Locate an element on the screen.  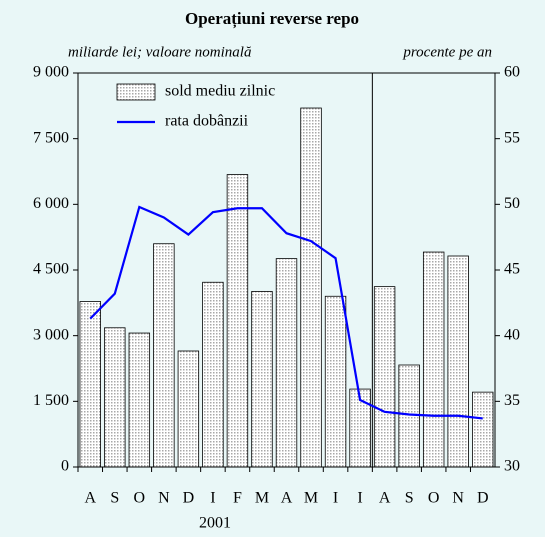
y2-tick-label: 40 is located at coordinates (512, 334).